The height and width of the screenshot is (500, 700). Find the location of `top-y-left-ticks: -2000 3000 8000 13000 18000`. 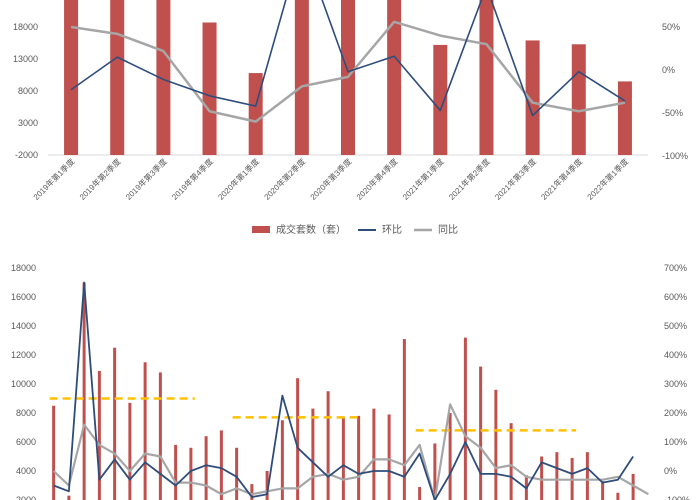

top-y-left-ticks: -2000 3000 8000 13000 18000 is located at coordinates (25, 91).